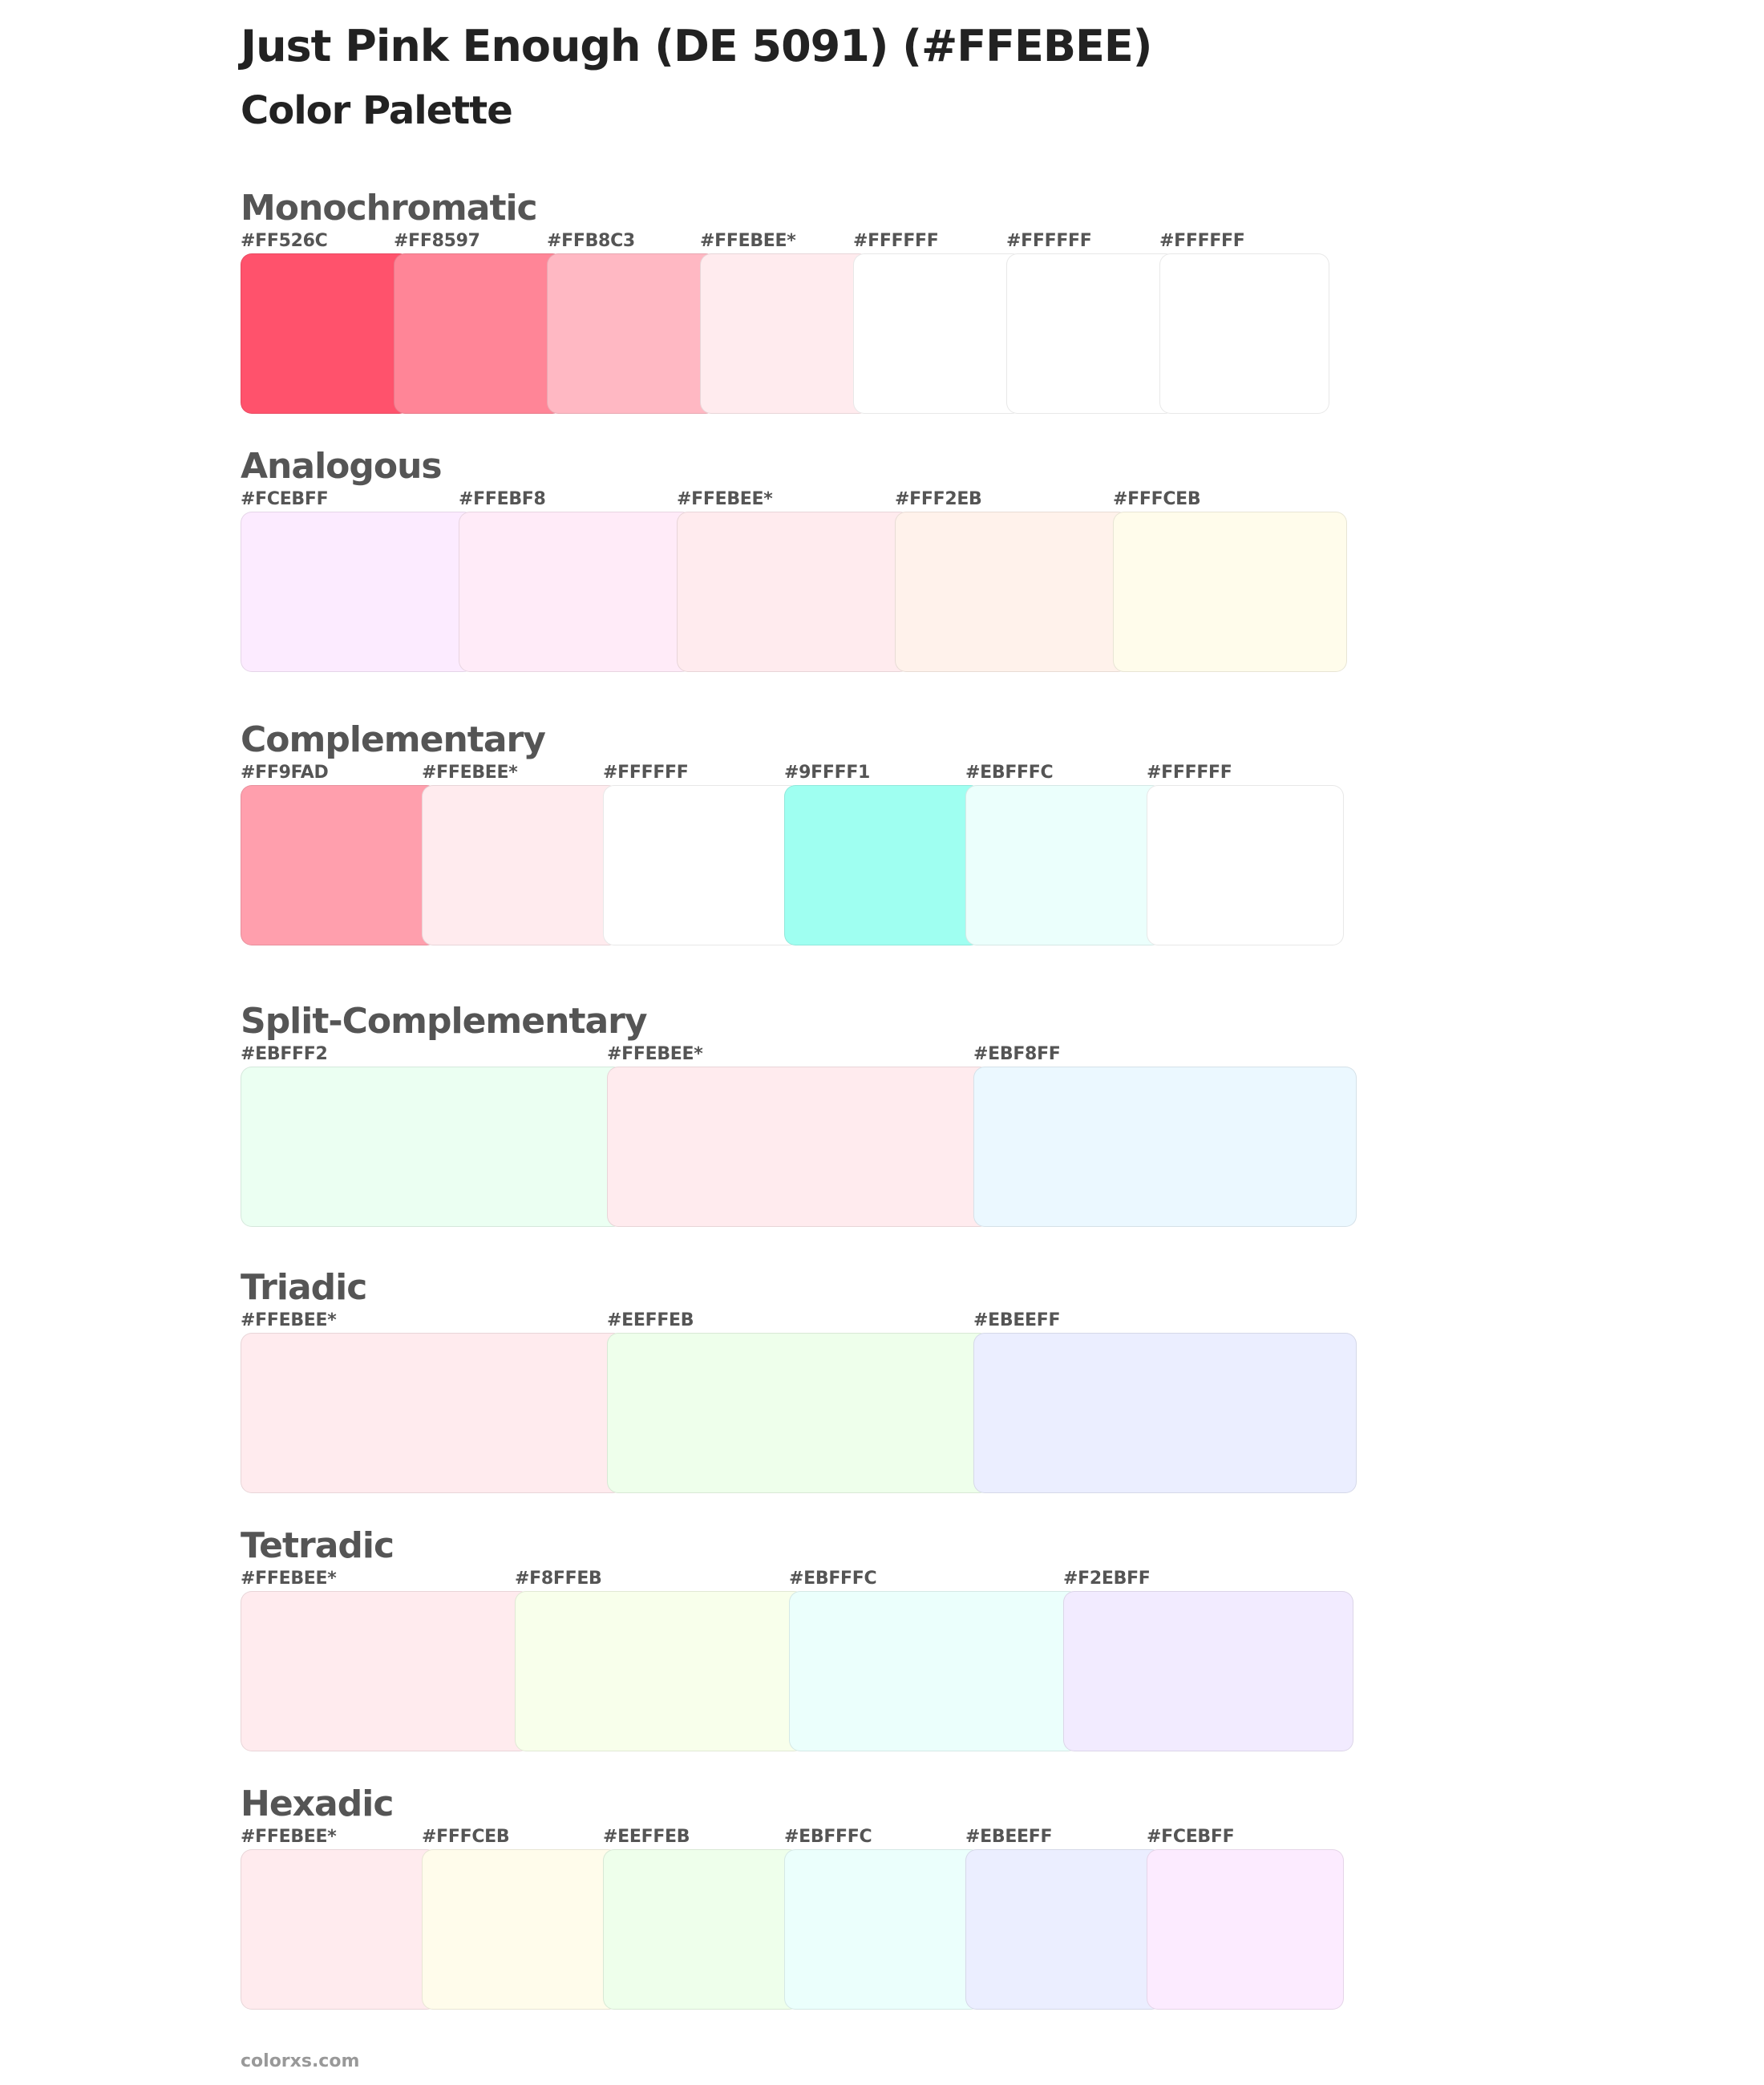  I want to click on section-title: Split-Complementary, so click(444, 1022).